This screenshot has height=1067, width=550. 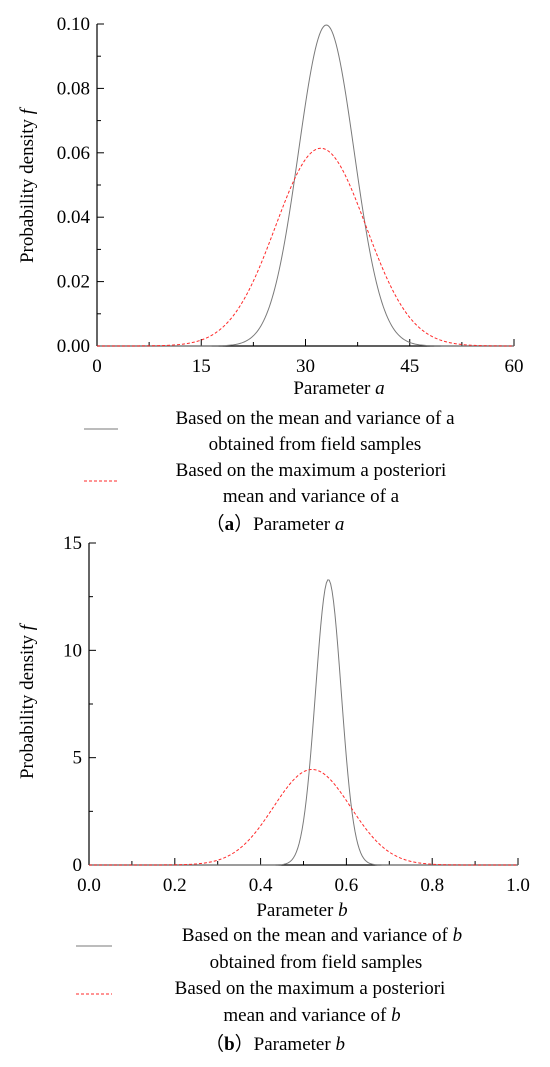 I want to click on y-tick-label: 0.00, so click(x=73, y=346).